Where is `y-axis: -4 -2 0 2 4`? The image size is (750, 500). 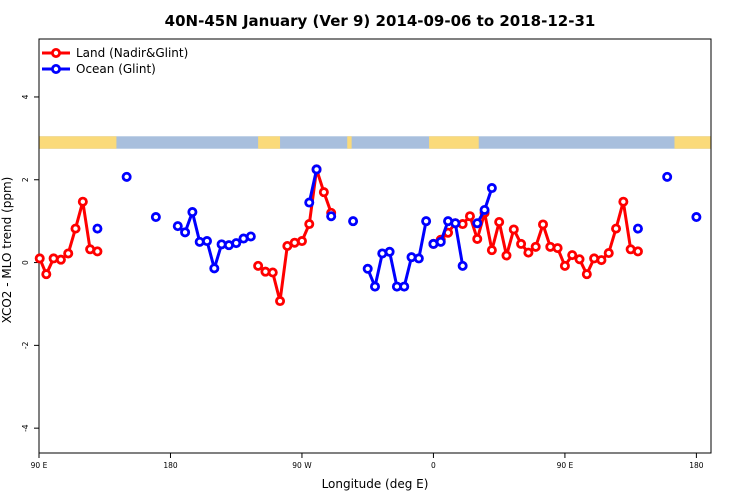
y-axis: -4 -2 0 2 4 is located at coordinates (30, 263).